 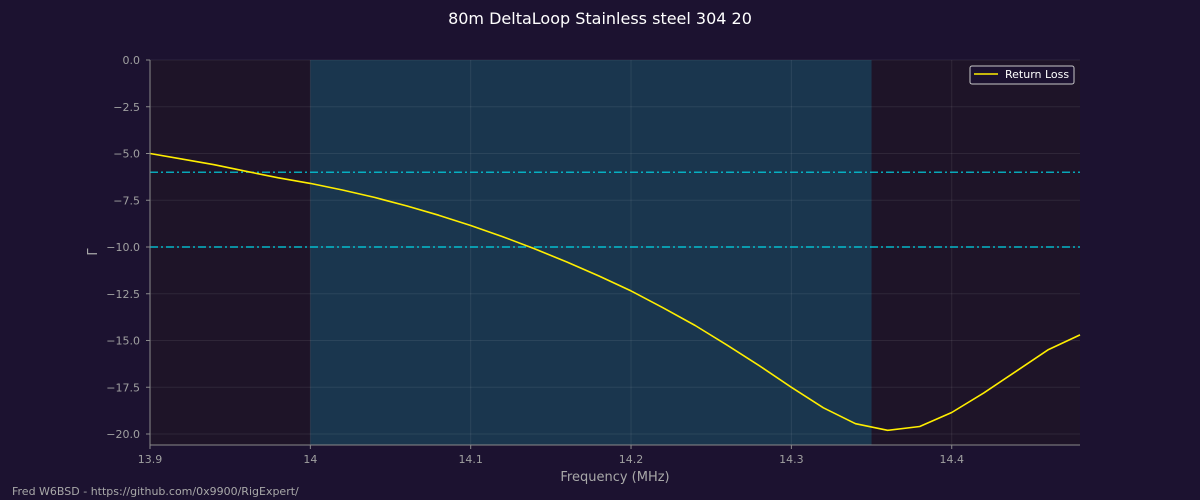 I want to click on chart-title: 80m DeltaLoop Stainless steel 304 20, so click(x=600, y=18).